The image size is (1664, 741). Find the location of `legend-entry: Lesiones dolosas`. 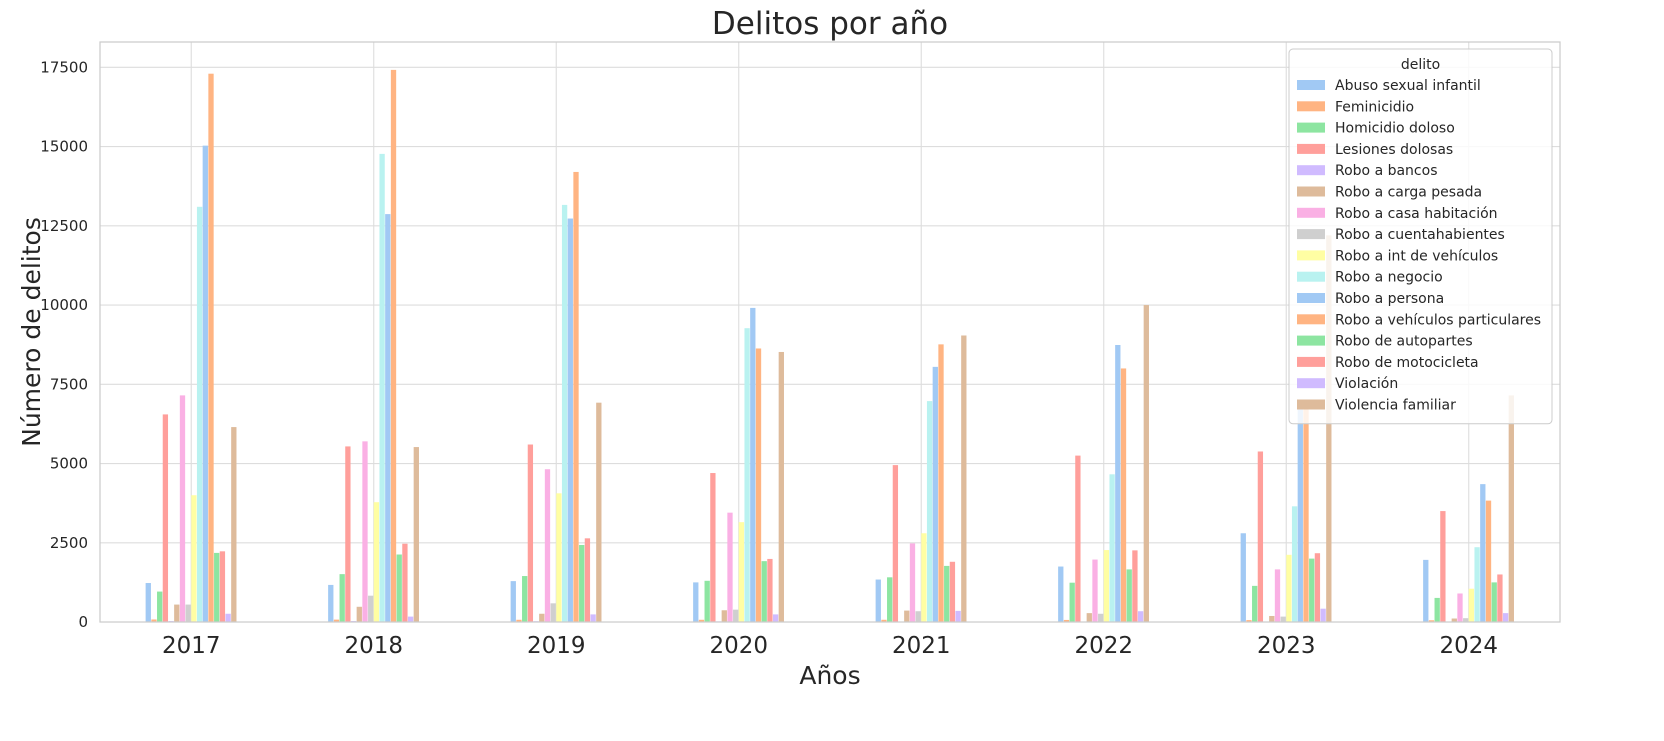

legend-entry: Lesiones dolosas is located at coordinates (1394, 150).